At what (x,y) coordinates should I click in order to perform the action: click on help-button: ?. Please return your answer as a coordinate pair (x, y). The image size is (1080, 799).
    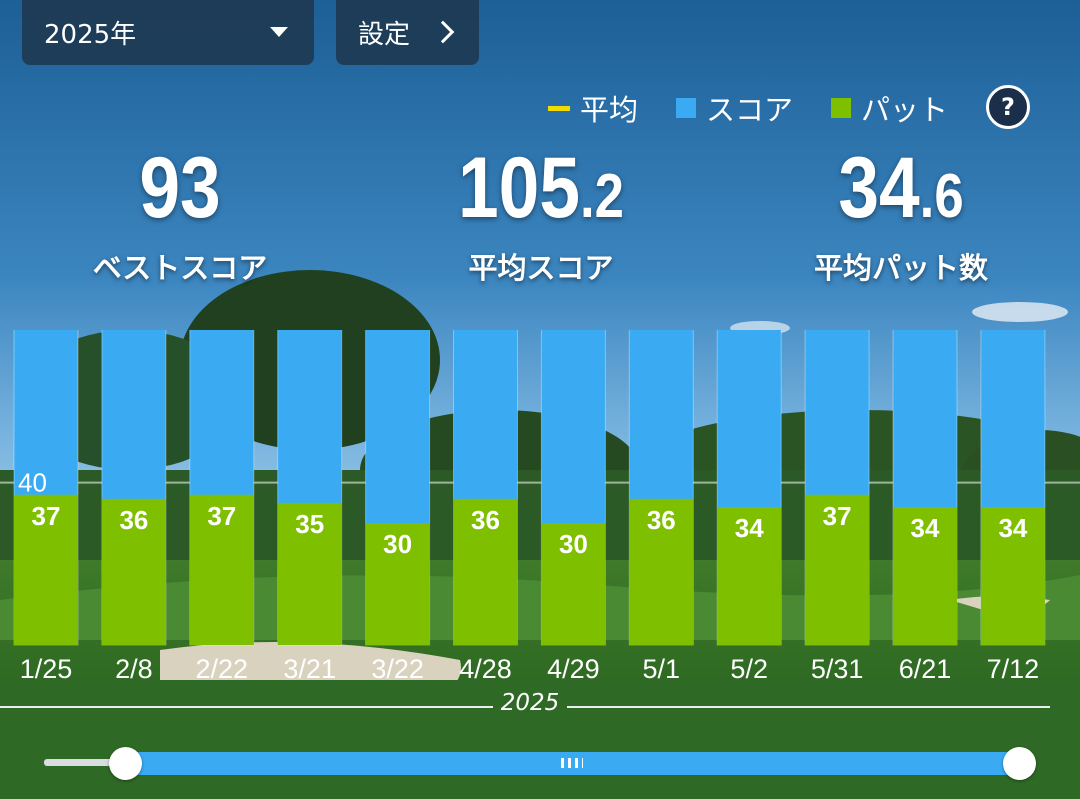
    Looking at the image, I should click on (1008, 107).